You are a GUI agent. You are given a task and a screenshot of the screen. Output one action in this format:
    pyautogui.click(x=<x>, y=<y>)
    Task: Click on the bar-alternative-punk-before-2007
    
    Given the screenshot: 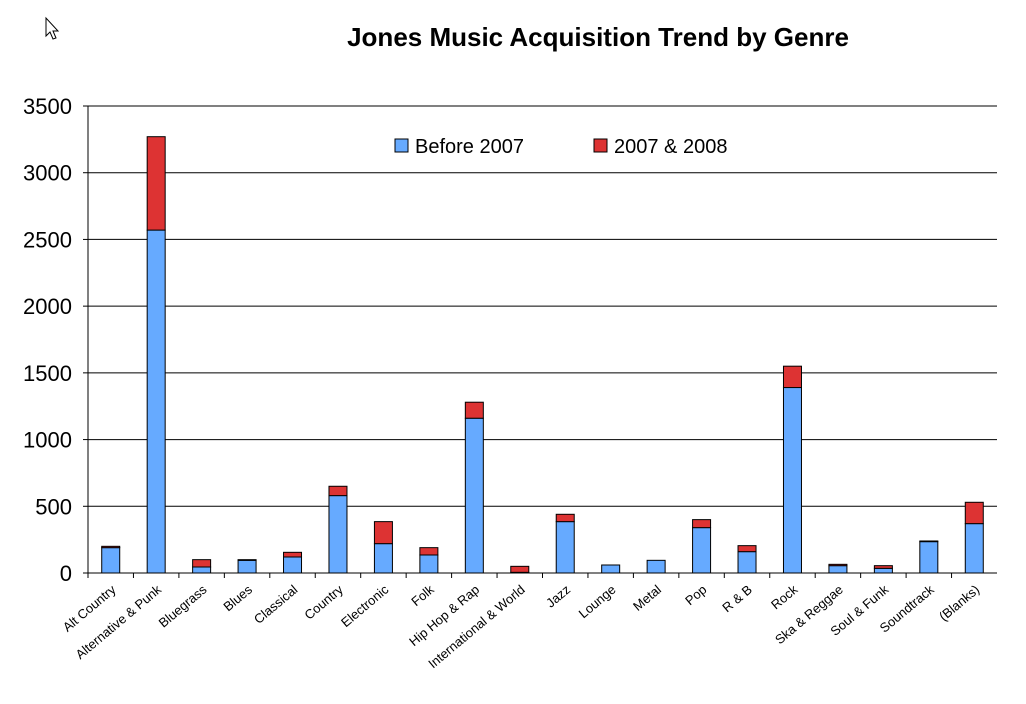 What is the action you would take?
    pyautogui.click(x=156, y=401)
    